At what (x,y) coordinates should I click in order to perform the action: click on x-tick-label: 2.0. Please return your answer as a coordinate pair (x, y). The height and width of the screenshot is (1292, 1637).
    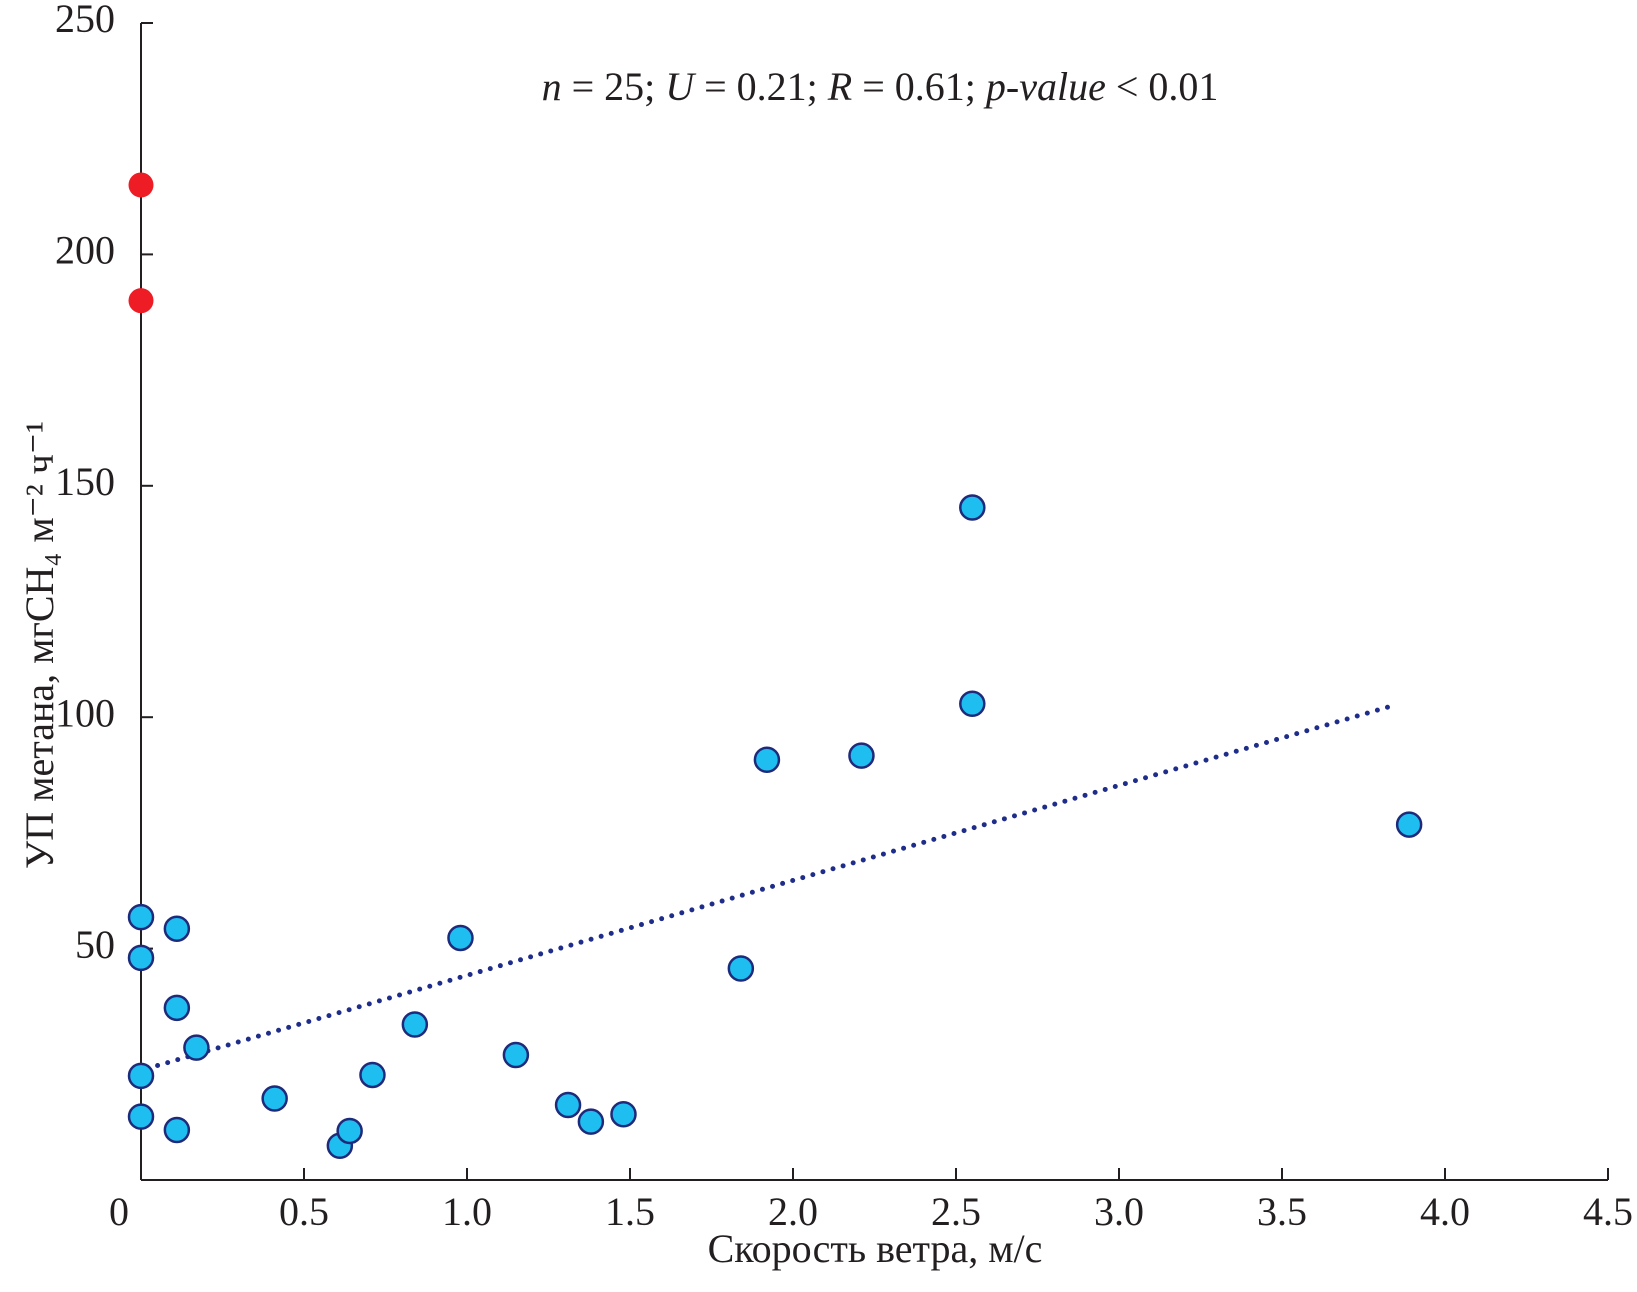
    Looking at the image, I should click on (793, 1211).